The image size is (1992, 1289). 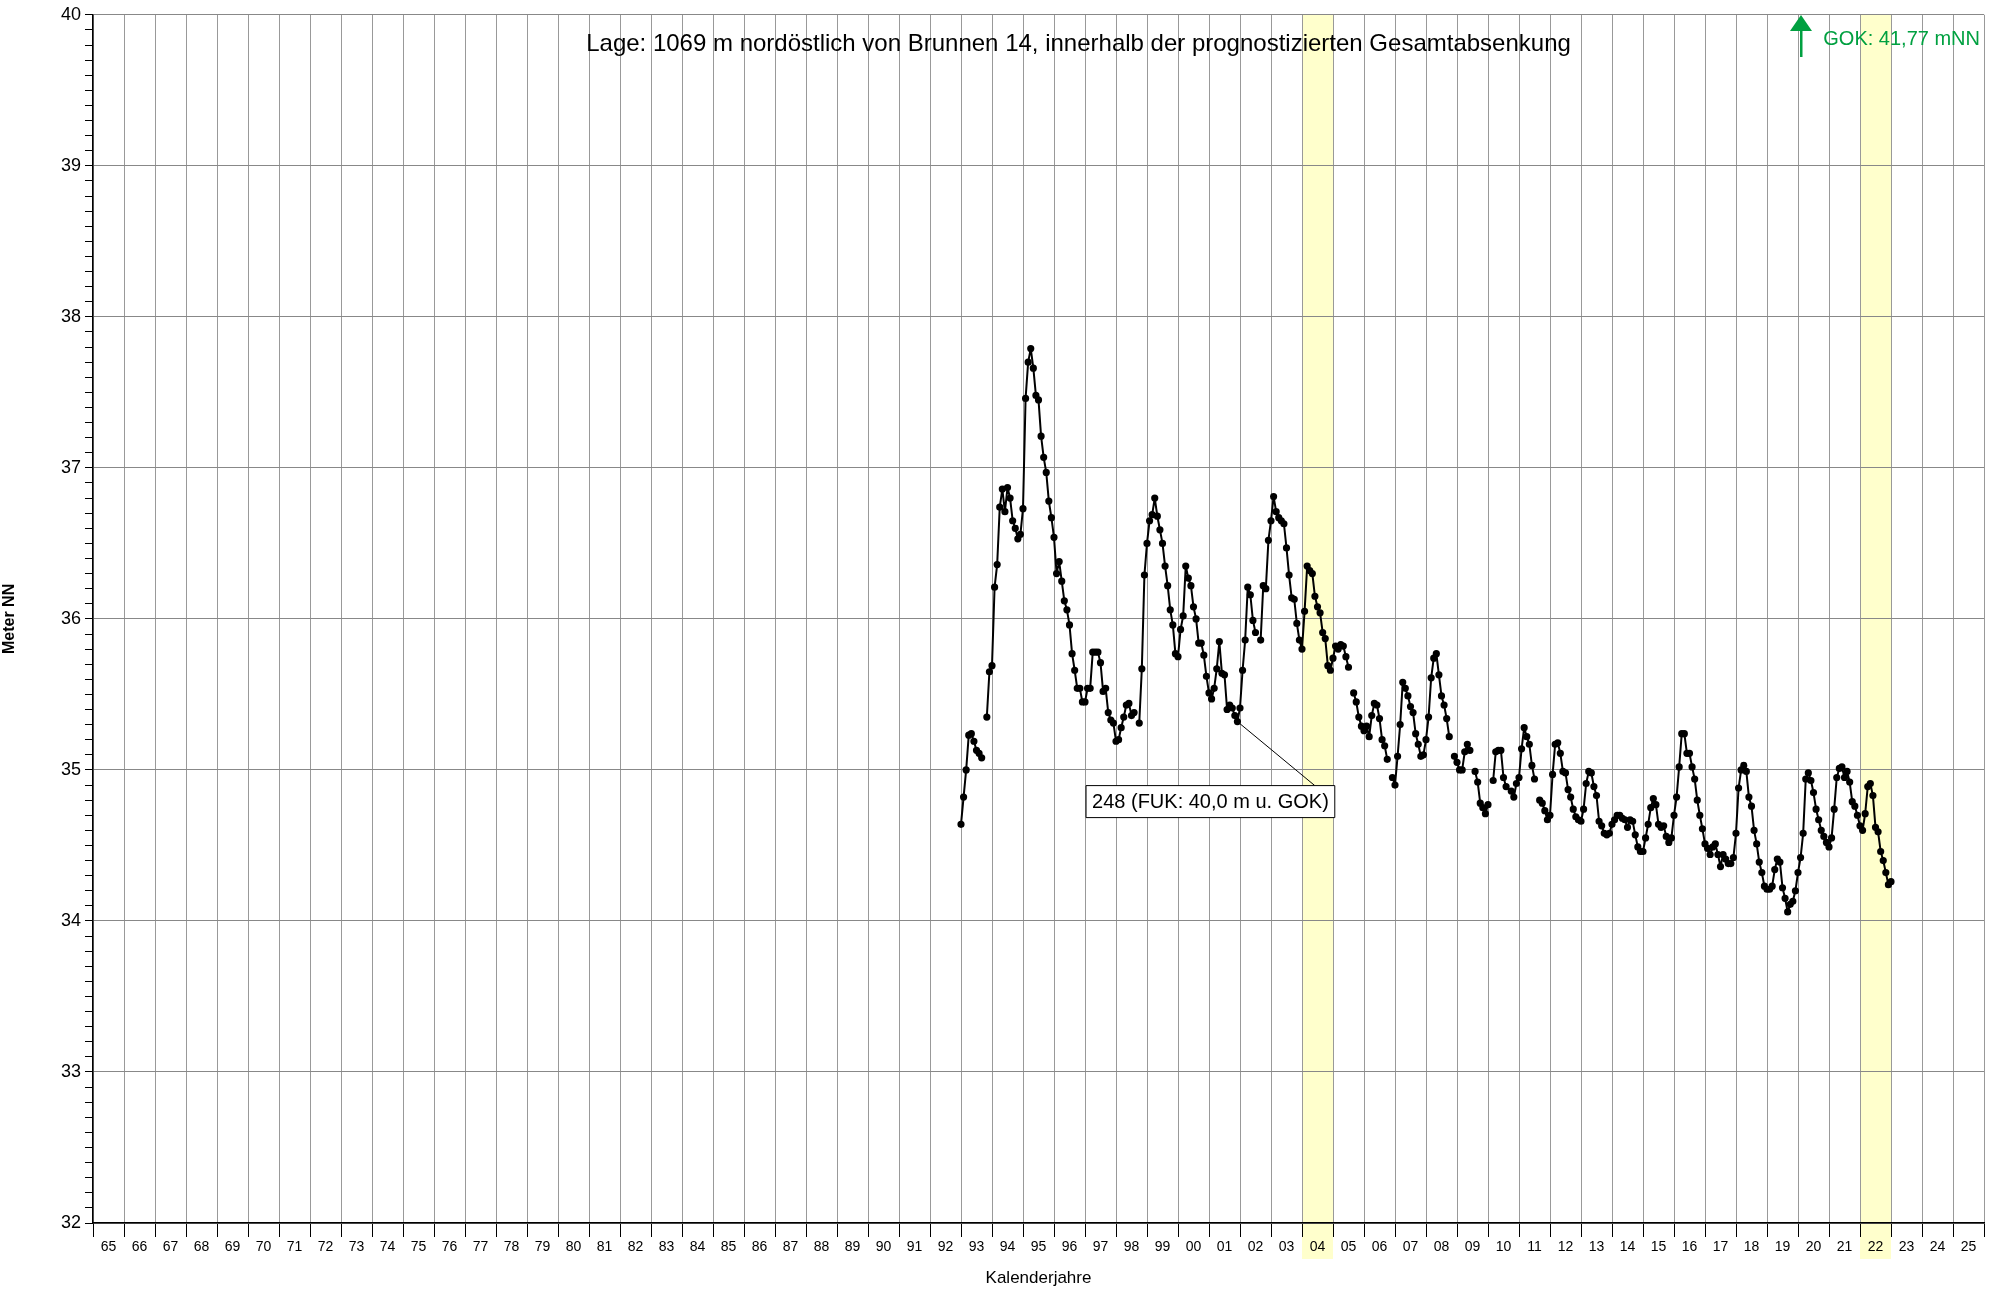 What do you see at coordinates (1751, 1246) in the screenshot?
I see `x-tick-label: 18` at bounding box center [1751, 1246].